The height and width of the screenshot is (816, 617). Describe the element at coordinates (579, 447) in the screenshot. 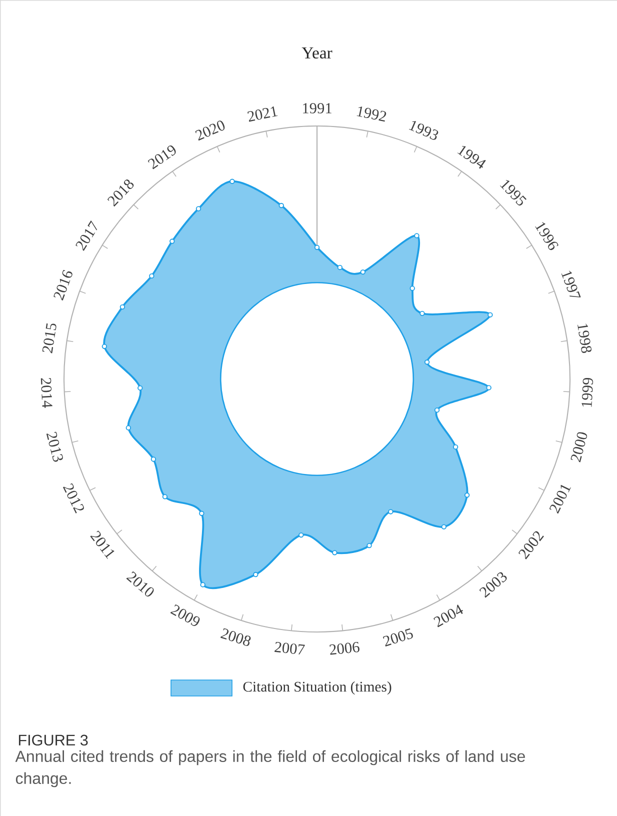

I see `spoke-label: 2000` at that location.